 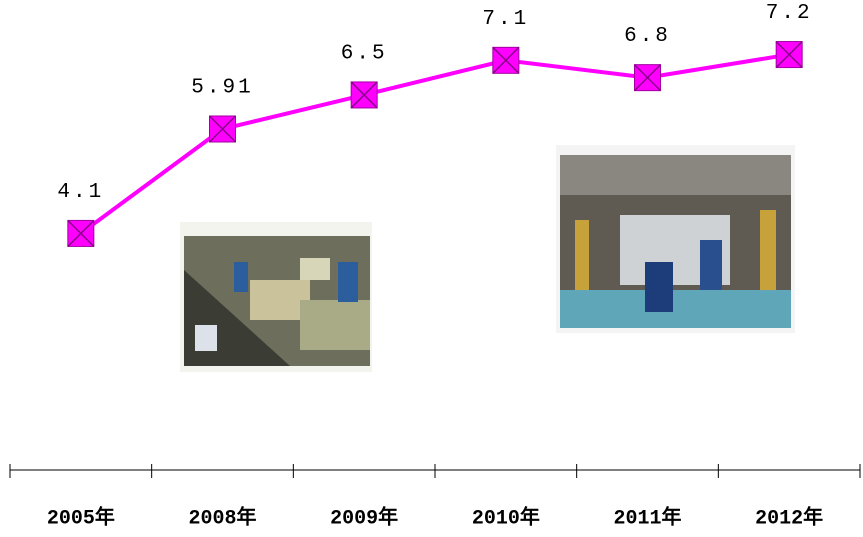 What do you see at coordinates (789, 13) in the screenshot?
I see `value-label: 7.2` at bounding box center [789, 13].